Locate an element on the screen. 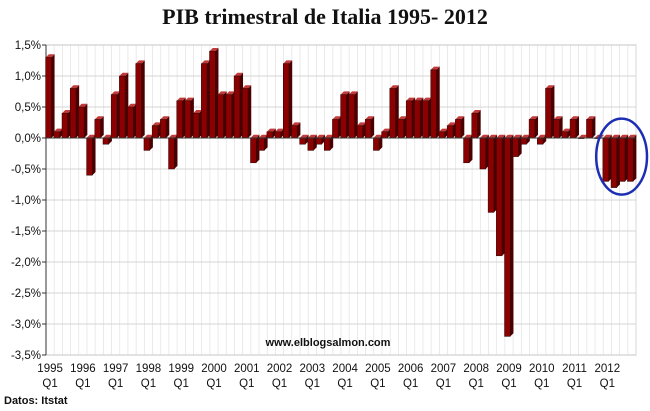 The image size is (650, 411). x-year-label: 2005 is located at coordinates (378, 369).